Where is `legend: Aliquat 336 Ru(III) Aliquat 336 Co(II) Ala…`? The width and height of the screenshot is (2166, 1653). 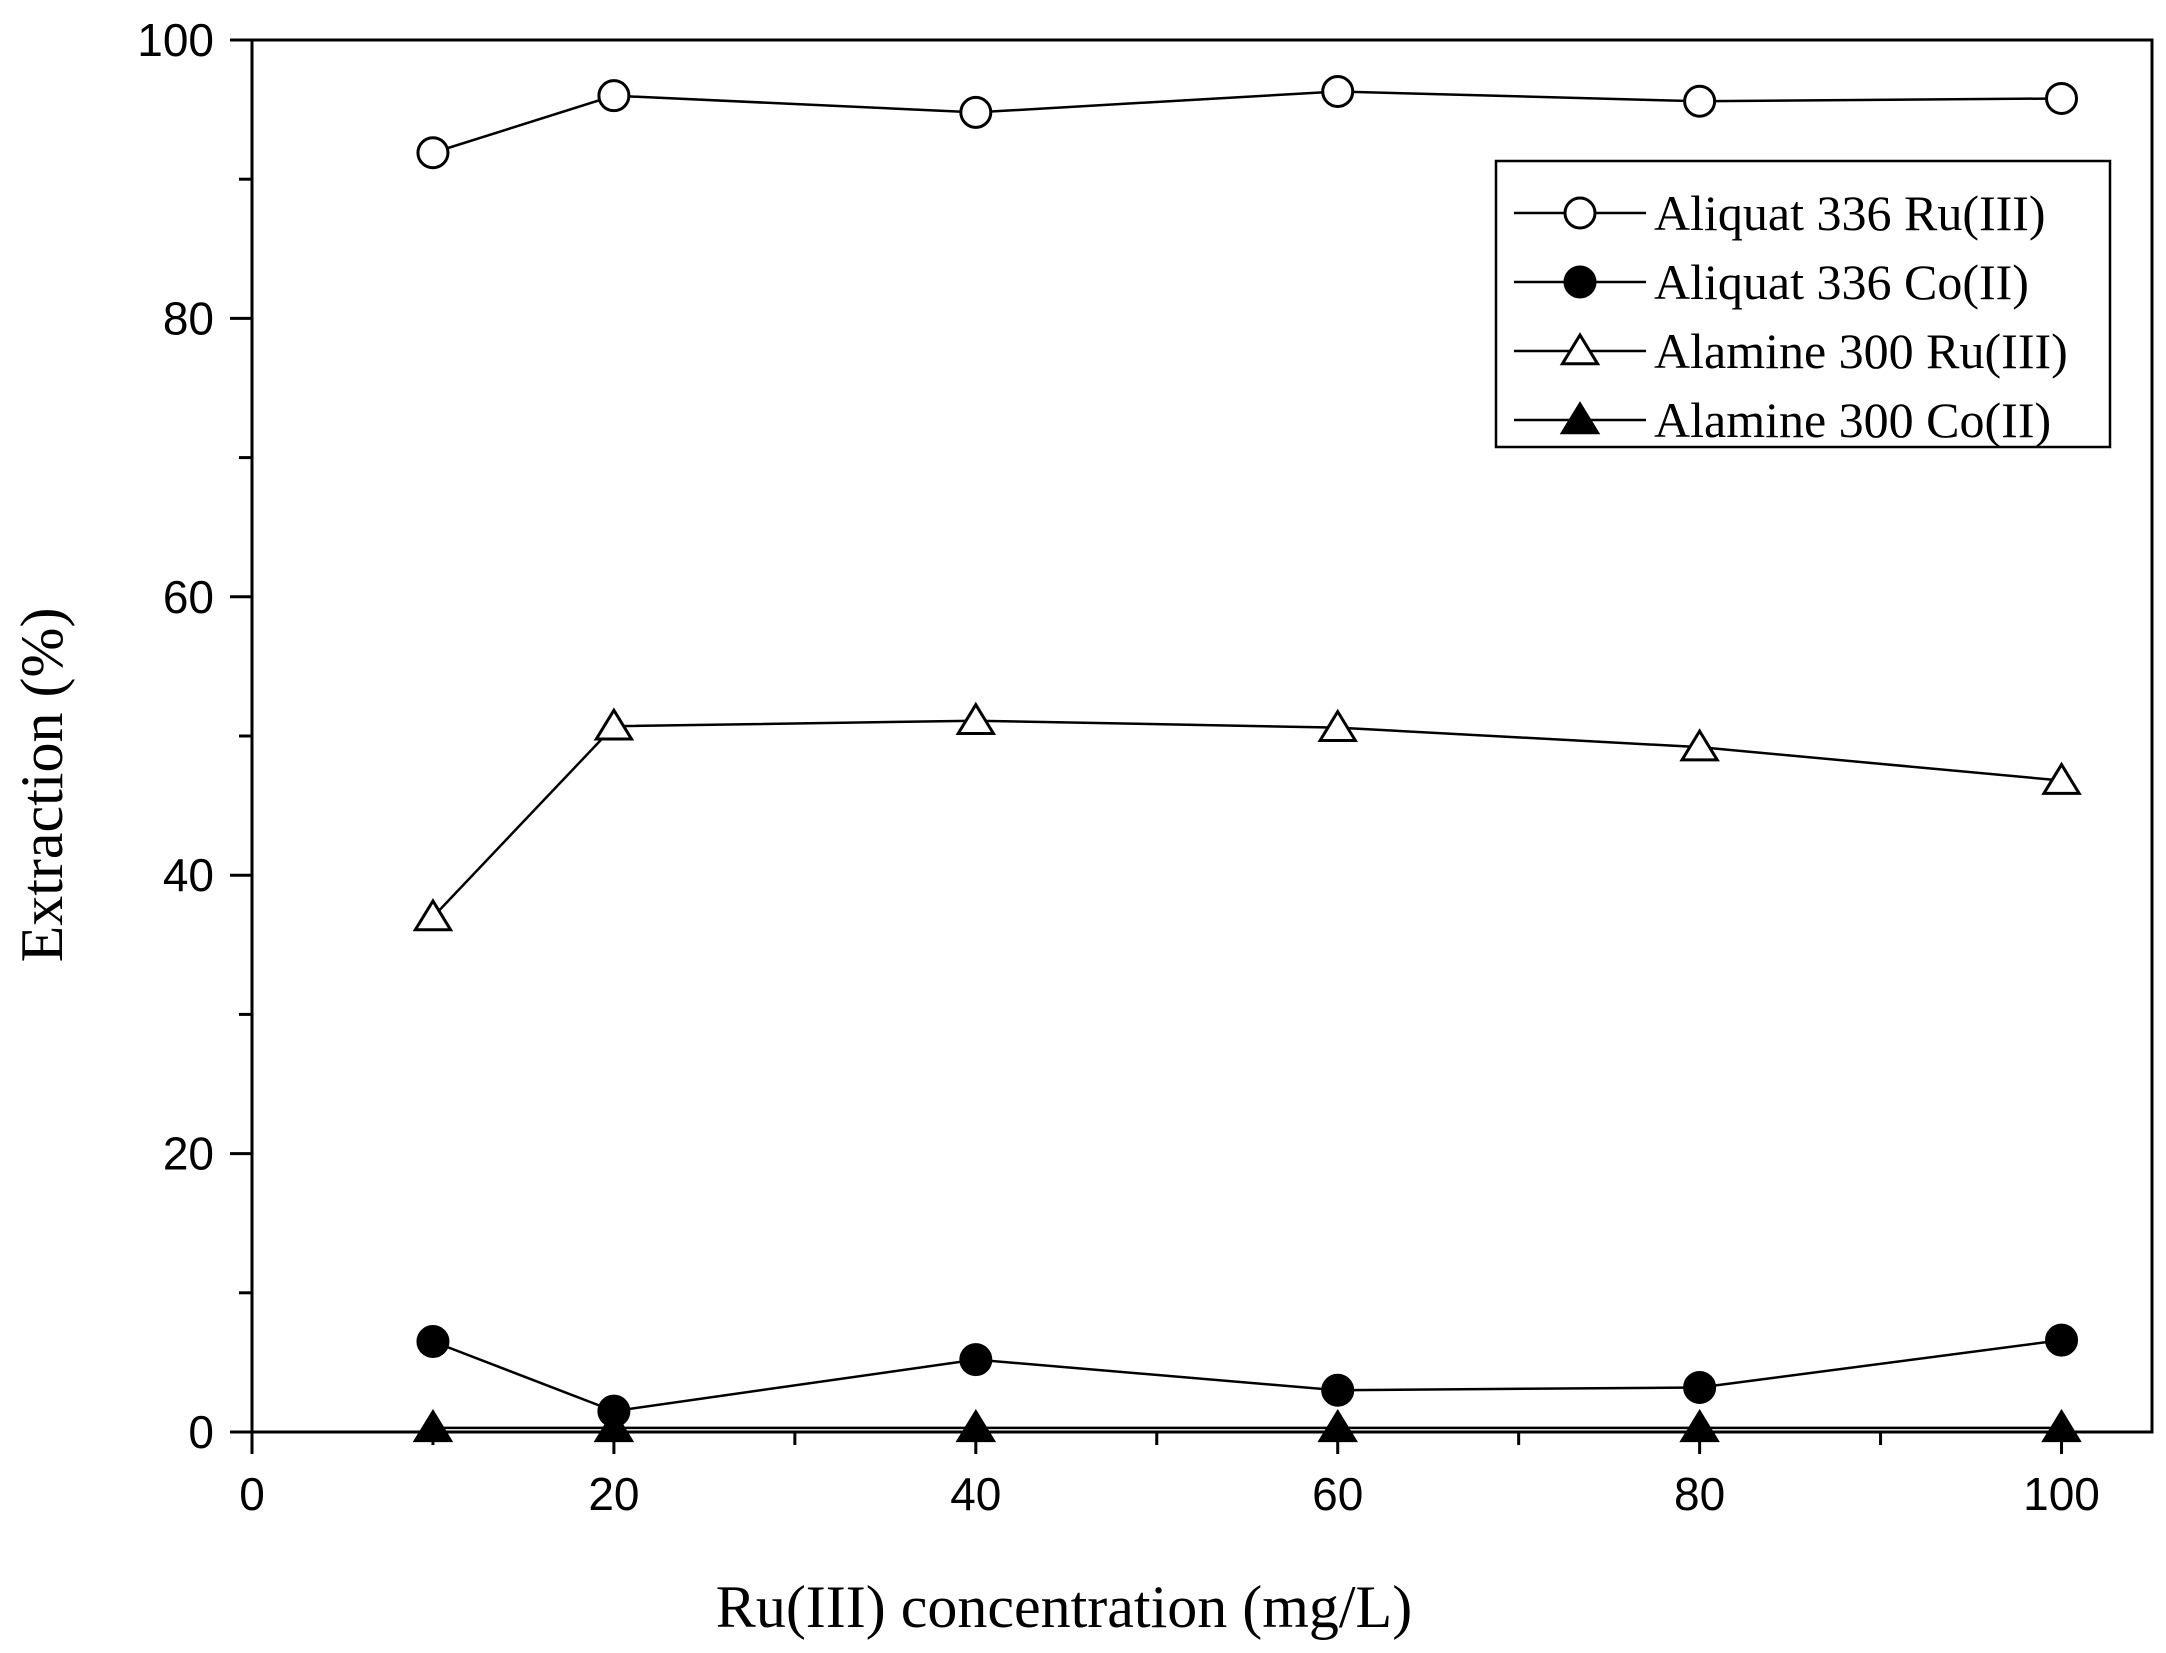
legend: Aliquat 336 Ru(III) Aliquat 336 Co(II) Ala… is located at coordinates (1803, 304).